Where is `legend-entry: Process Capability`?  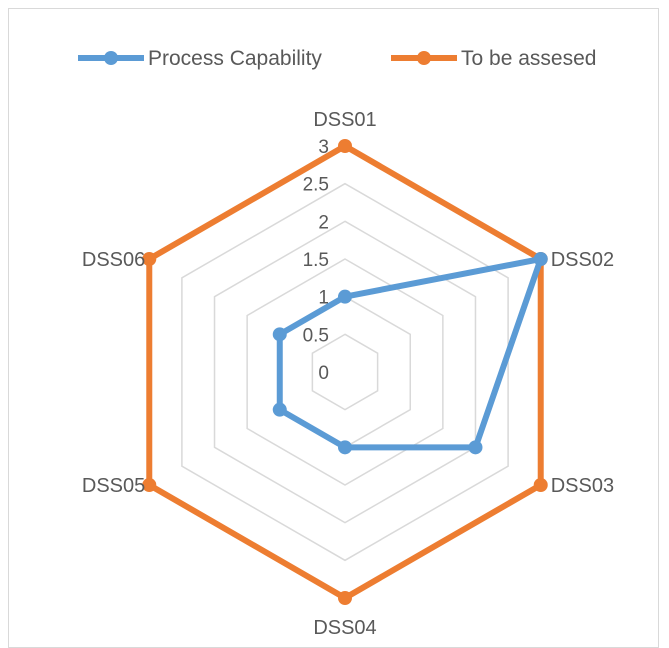 legend-entry: Process Capability is located at coordinates (200, 58).